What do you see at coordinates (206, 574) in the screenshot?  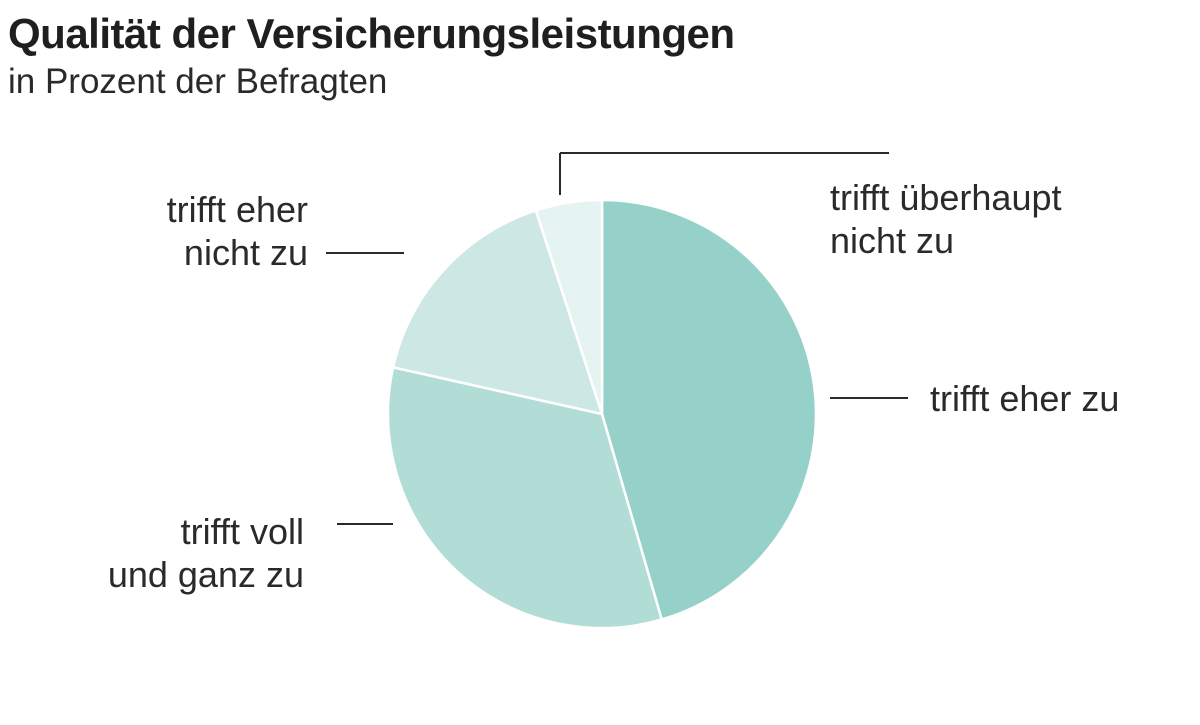 I see `slice-label-line: und ganz zu` at bounding box center [206, 574].